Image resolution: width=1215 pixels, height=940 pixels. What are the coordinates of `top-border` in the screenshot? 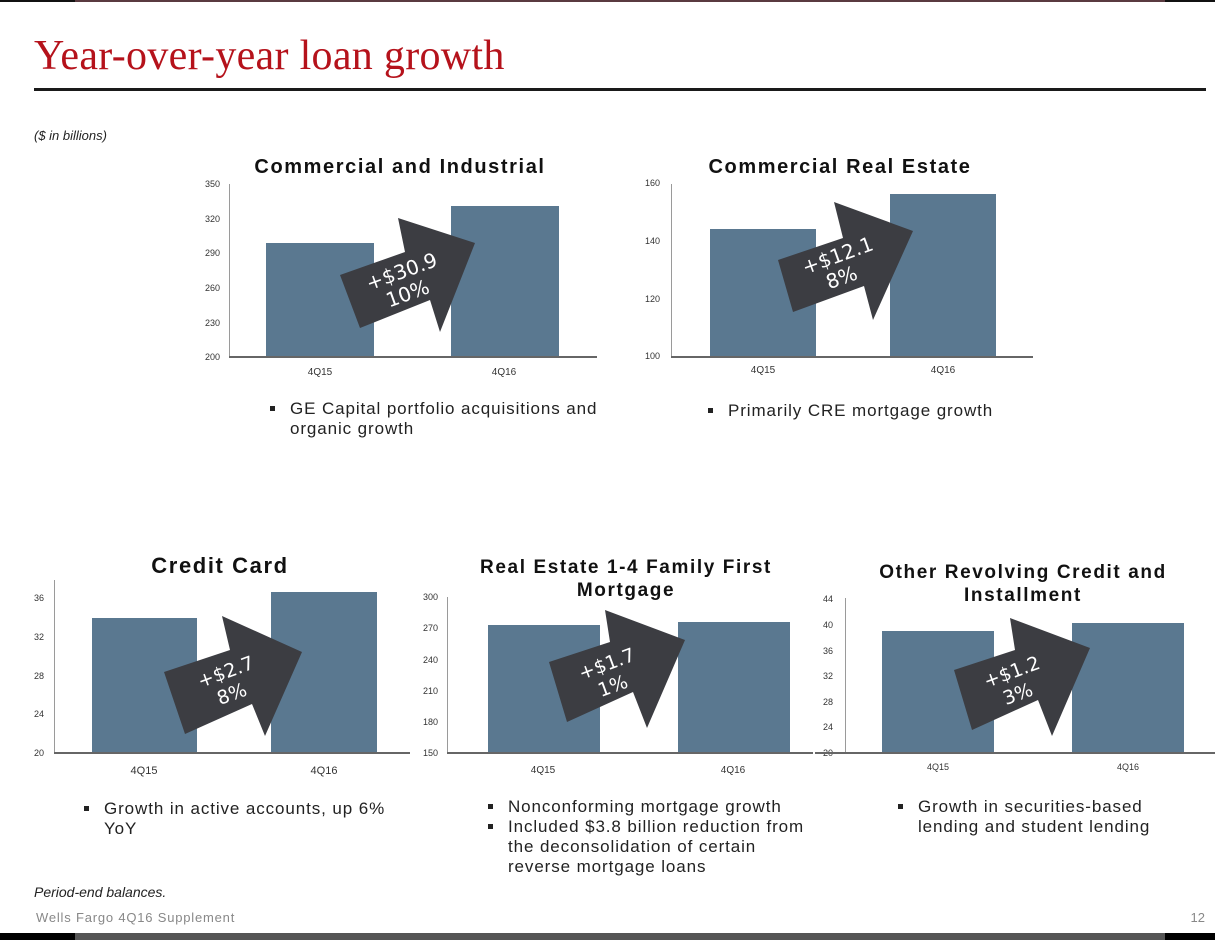 It's located at (620, 1).